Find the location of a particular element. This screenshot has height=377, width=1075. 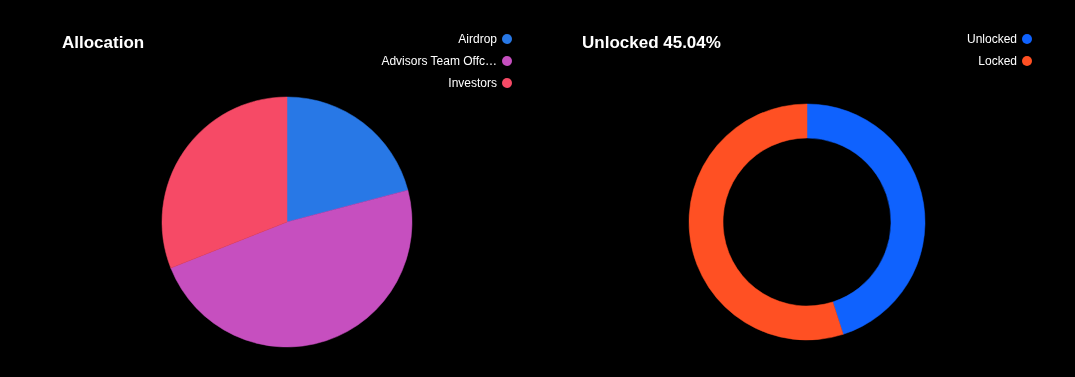

chart-title: Unlocked 45.04% is located at coordinates (651, 42).